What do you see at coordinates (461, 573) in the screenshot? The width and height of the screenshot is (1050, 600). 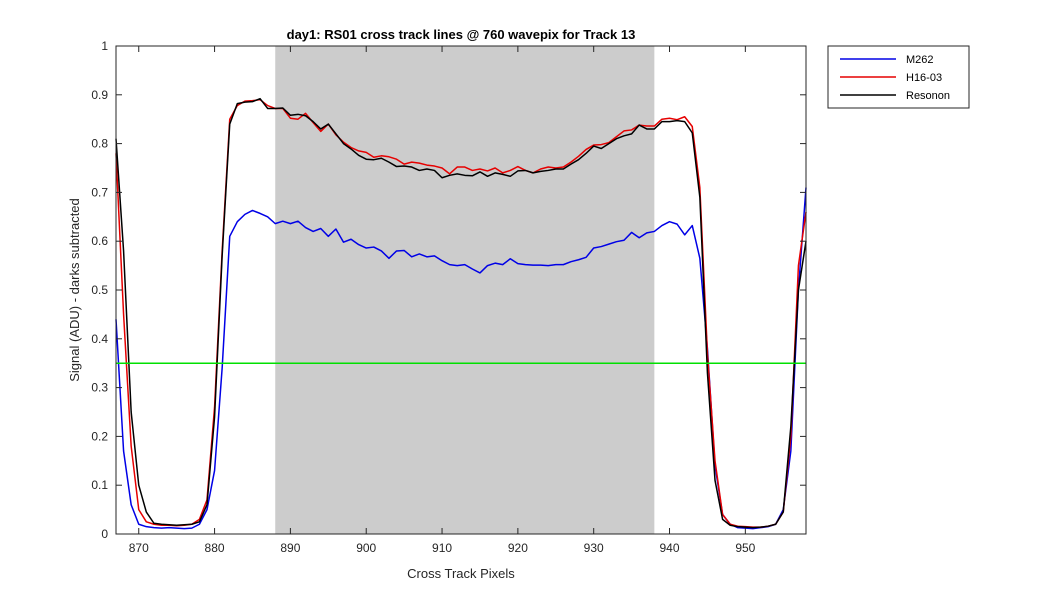 I see `x-axis-label: Cross Track Pixels` at bounding box center [461, 573].